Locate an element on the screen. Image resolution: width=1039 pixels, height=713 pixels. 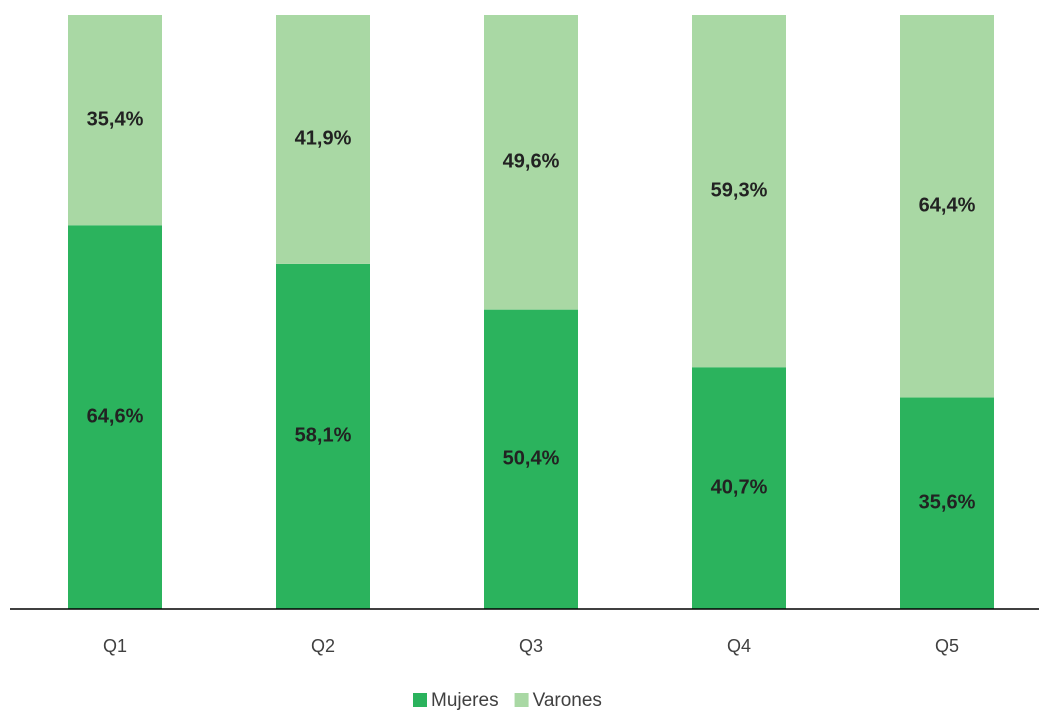
value-label: 40,7% is located at coordinates (739, 487).